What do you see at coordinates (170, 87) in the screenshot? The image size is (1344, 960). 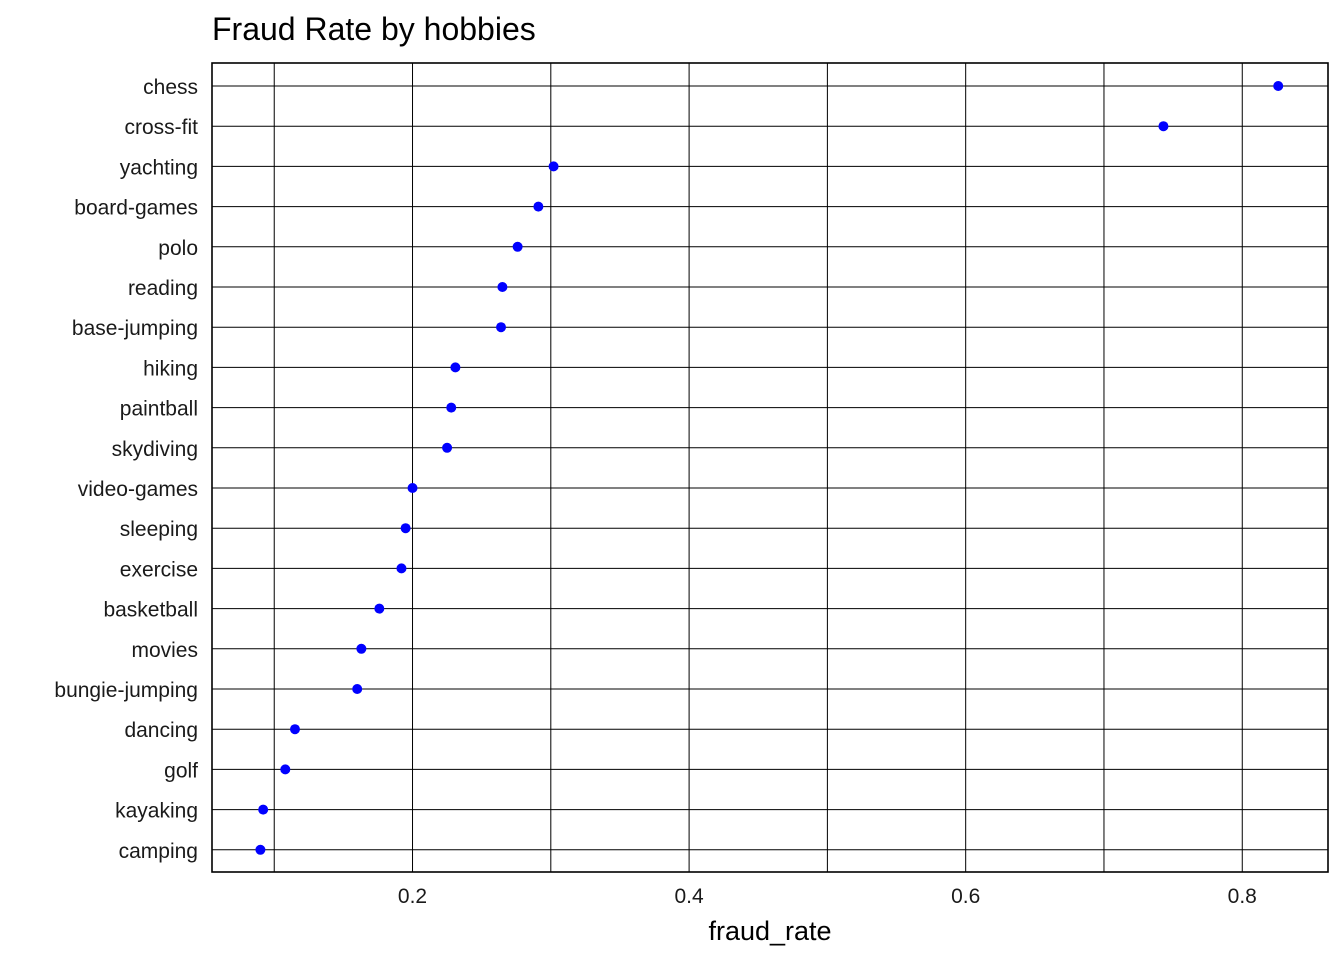 I see `y-tick-label: chess` at bounding box center [170, 87].